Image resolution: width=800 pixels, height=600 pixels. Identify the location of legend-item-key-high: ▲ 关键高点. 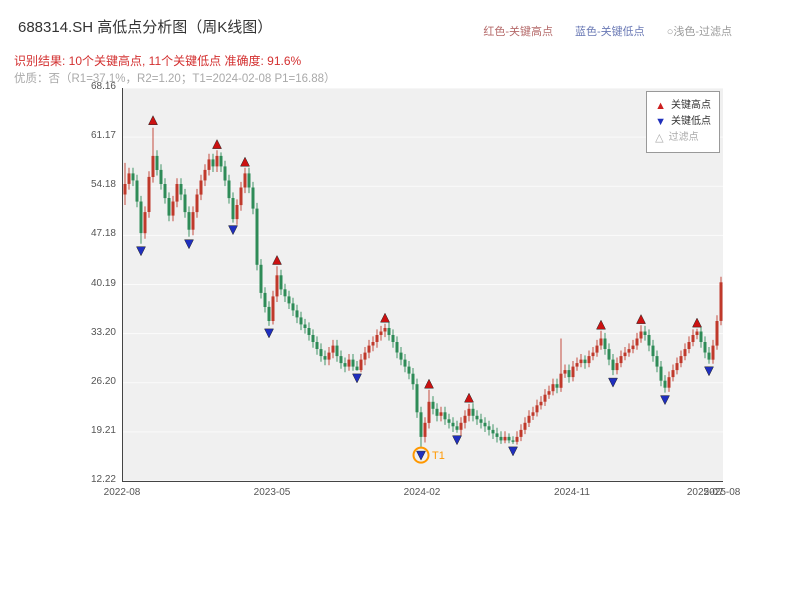
(683, 106).